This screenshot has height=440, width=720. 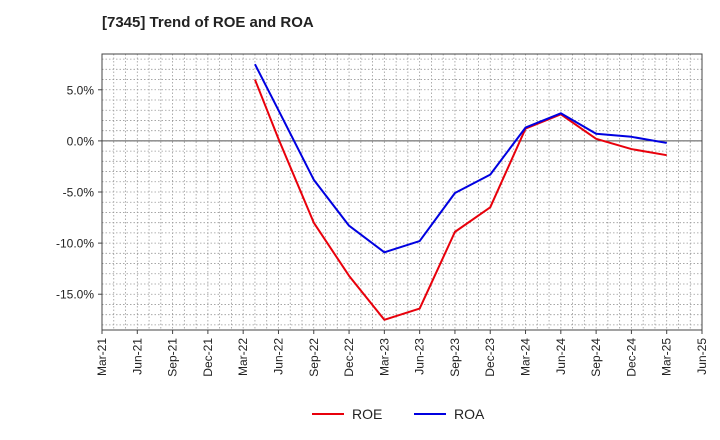 What do you see at coordinates (75, 244) in the screenshot?
I see `y-tick-label: -10.0%` at bounding box center [75, 244].